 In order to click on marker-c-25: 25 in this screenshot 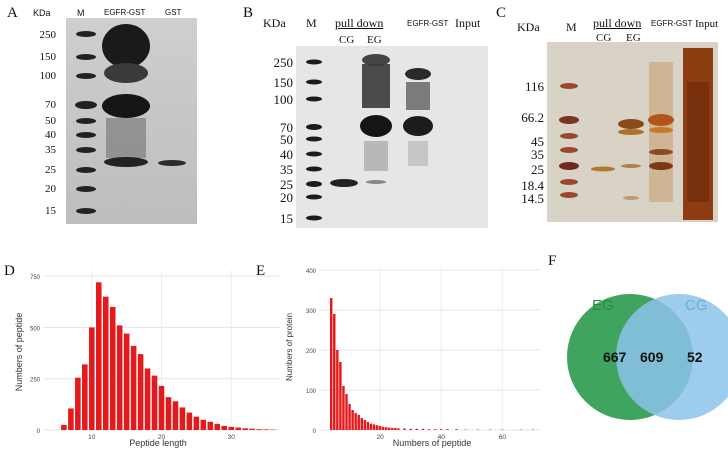, I will do `click(537, 169)`.